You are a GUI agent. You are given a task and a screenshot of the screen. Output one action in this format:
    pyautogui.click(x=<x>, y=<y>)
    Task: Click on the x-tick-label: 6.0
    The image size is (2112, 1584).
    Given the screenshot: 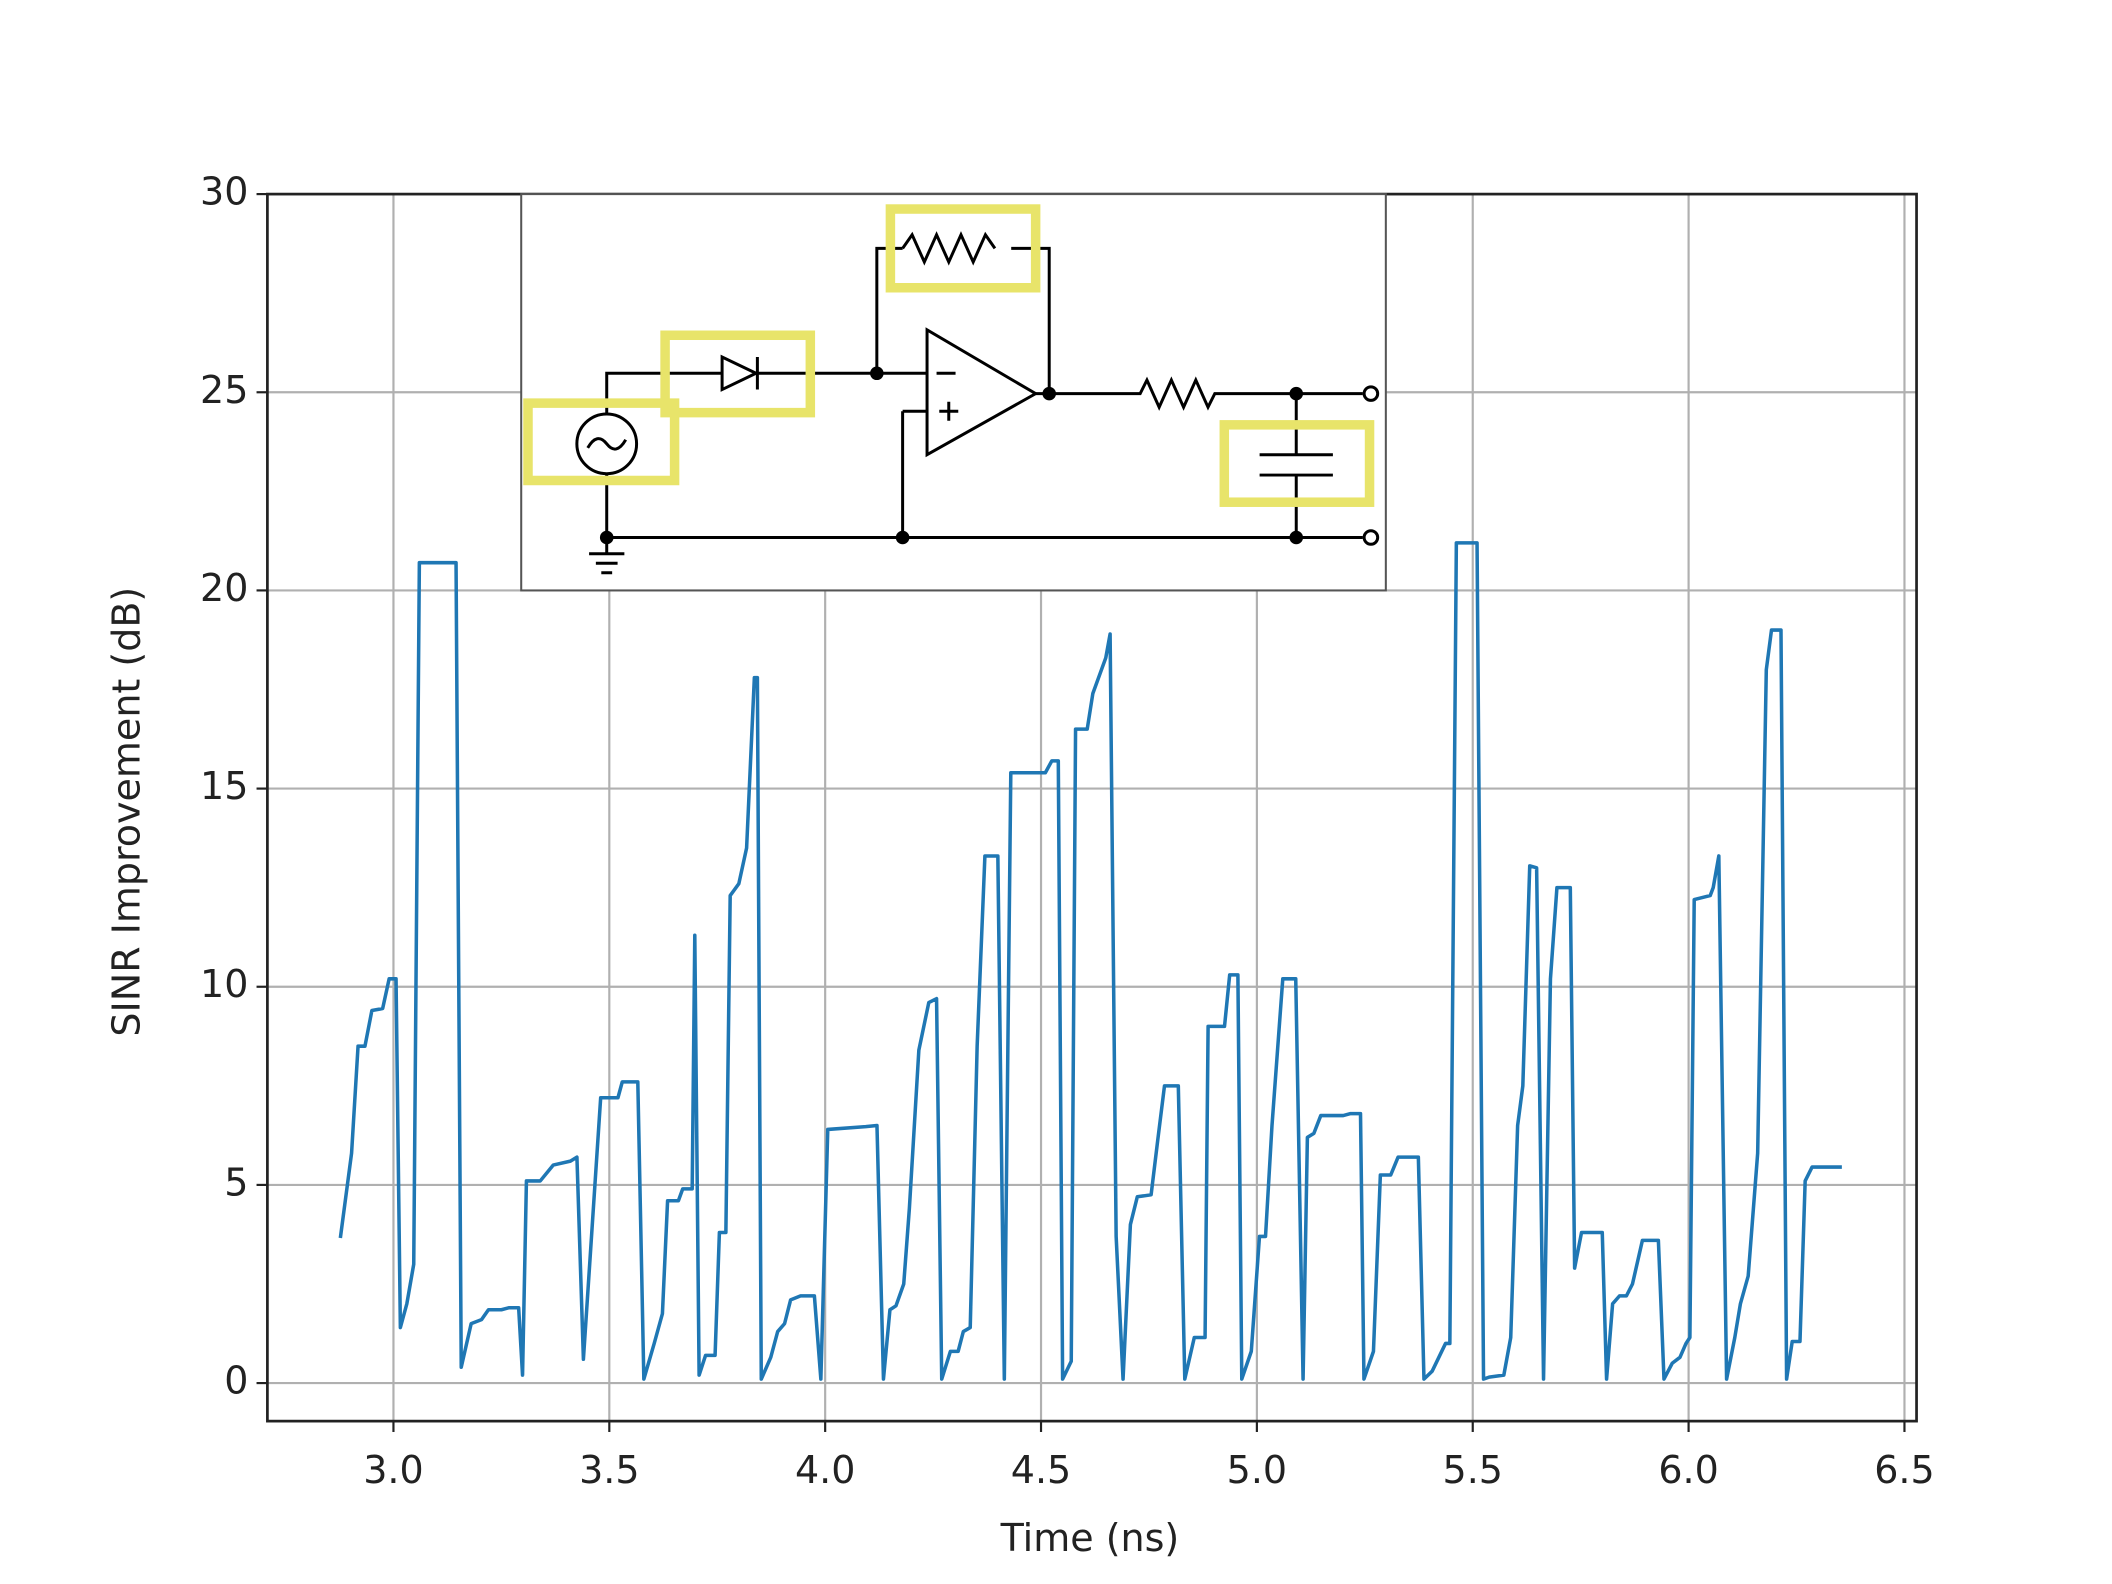 What is the action you would take?
    pyautogui.click(x=1688, y=1470)
    